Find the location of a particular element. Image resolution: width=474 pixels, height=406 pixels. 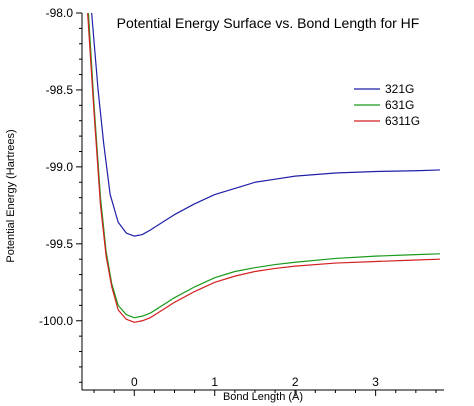

y-tick-label: -98.0 is located at coordinates (60, 13).